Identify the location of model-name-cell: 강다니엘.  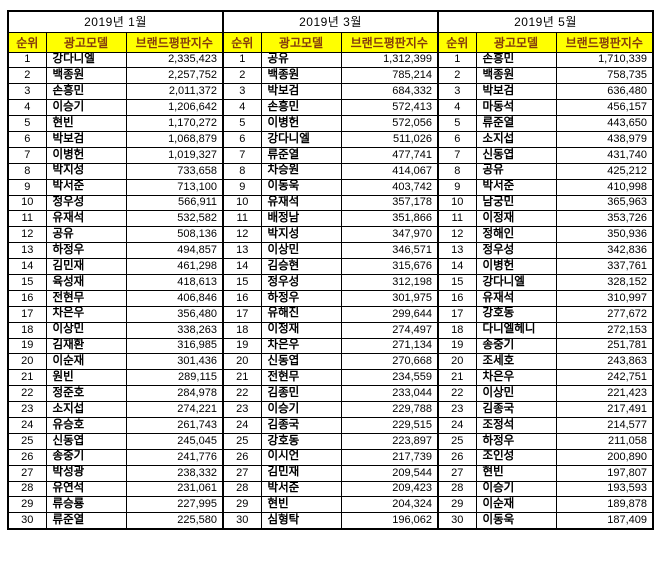
(301, 139).